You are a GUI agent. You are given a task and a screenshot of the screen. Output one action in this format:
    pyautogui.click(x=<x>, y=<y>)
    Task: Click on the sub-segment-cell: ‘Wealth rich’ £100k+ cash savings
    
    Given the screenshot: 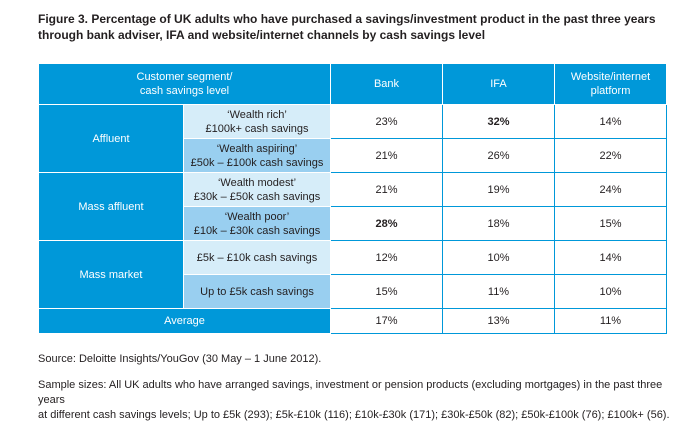 What is the action you would take?
    pyautogui.click(x=257, y=121)
    